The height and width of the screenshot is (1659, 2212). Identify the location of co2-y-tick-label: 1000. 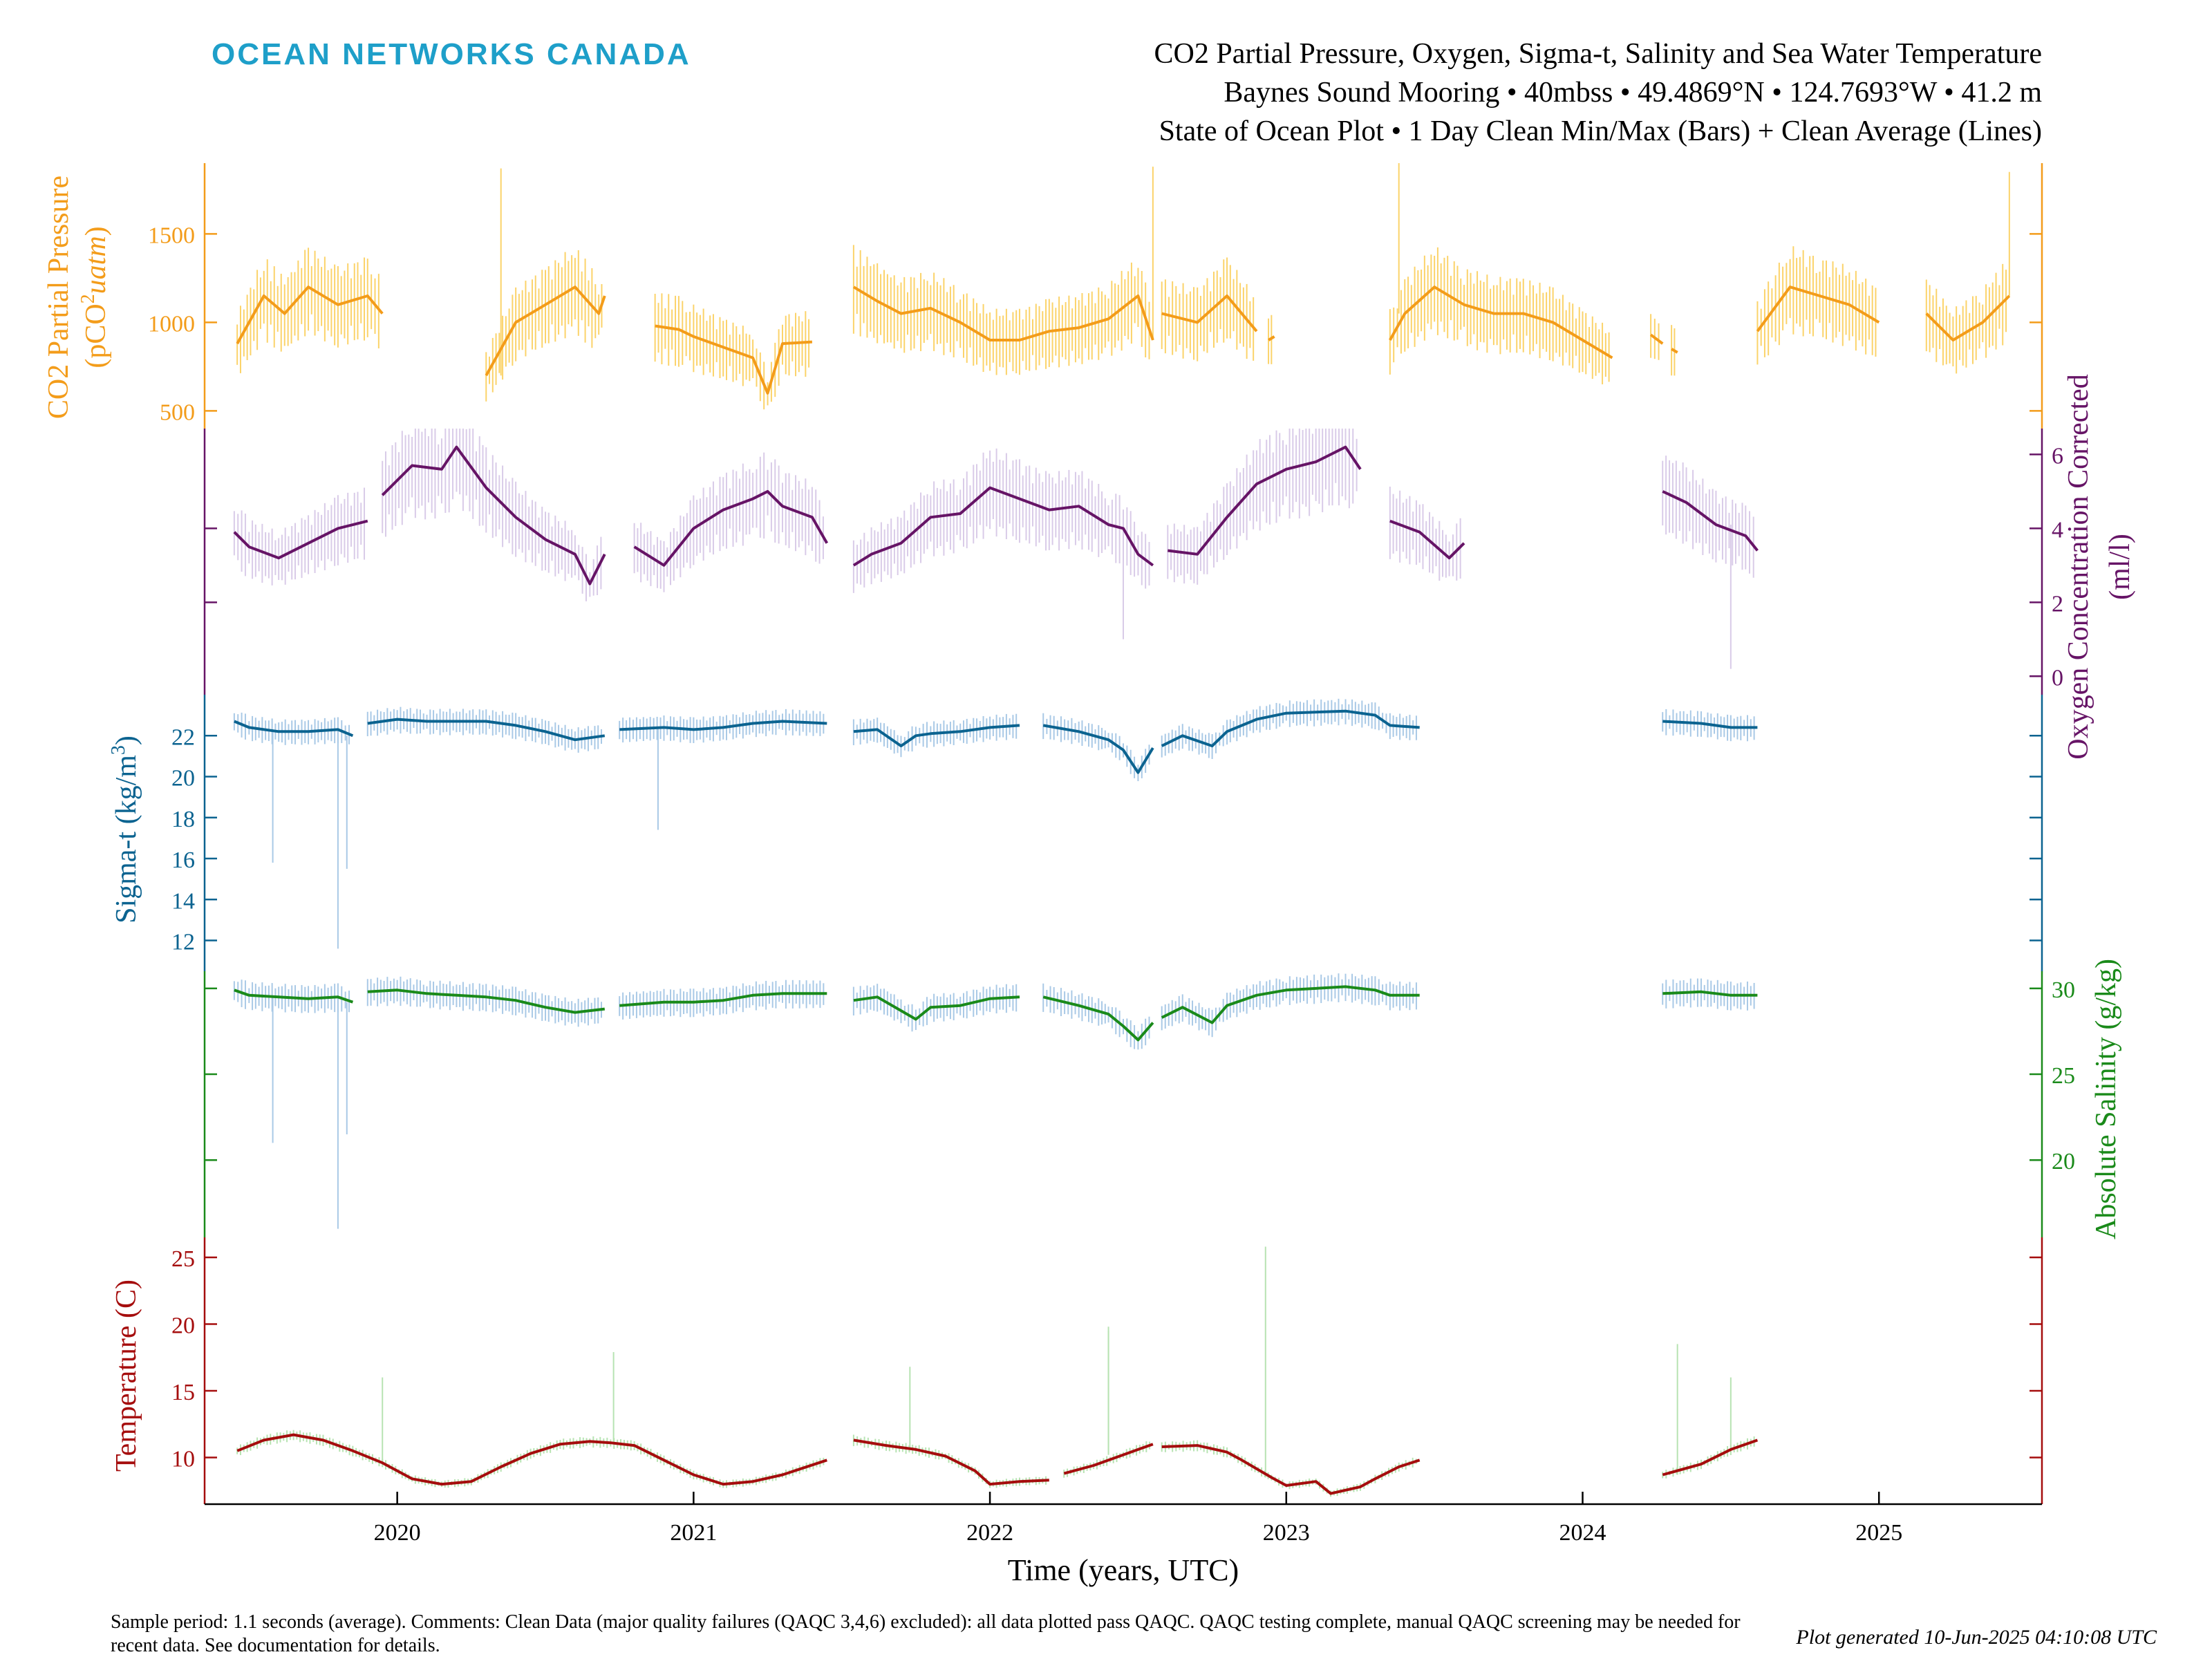
(171, 324).